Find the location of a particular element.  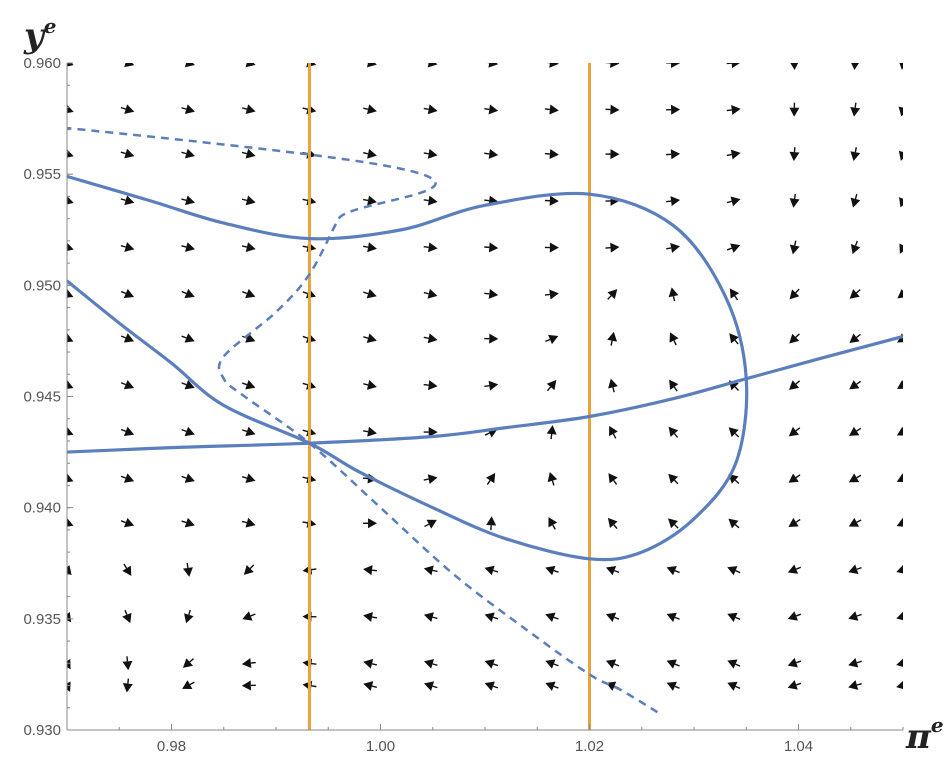

solid-curve is located at coordinates (485, 394).